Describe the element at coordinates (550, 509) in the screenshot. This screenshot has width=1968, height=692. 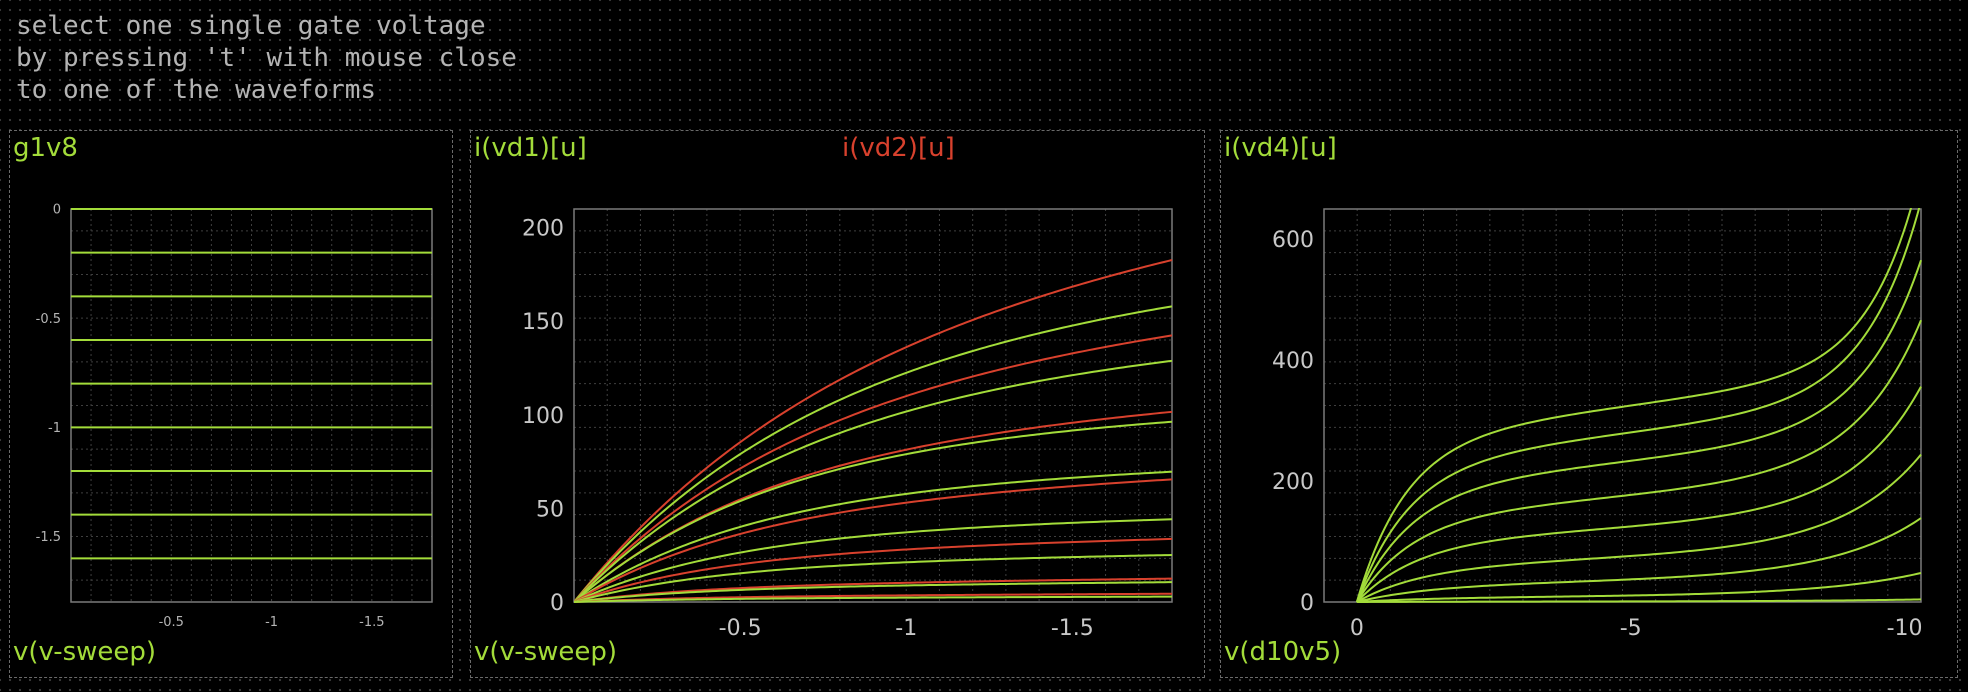
I see `y-tick-label: 50` at that location.